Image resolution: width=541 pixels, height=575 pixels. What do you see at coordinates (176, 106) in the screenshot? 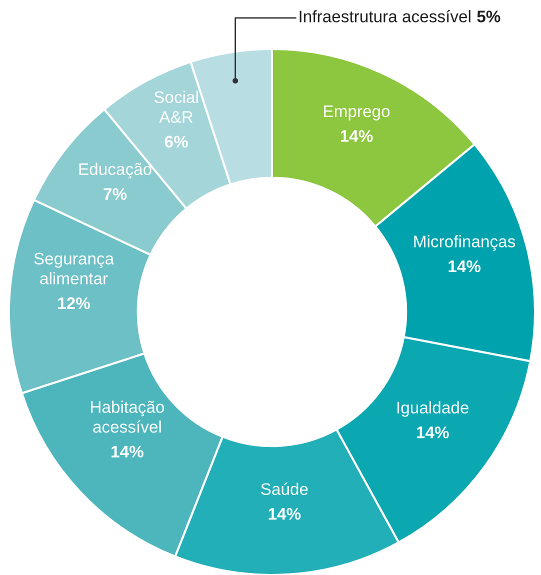
I see `slice-label: Social A&R` at bounding box center [176, 106].